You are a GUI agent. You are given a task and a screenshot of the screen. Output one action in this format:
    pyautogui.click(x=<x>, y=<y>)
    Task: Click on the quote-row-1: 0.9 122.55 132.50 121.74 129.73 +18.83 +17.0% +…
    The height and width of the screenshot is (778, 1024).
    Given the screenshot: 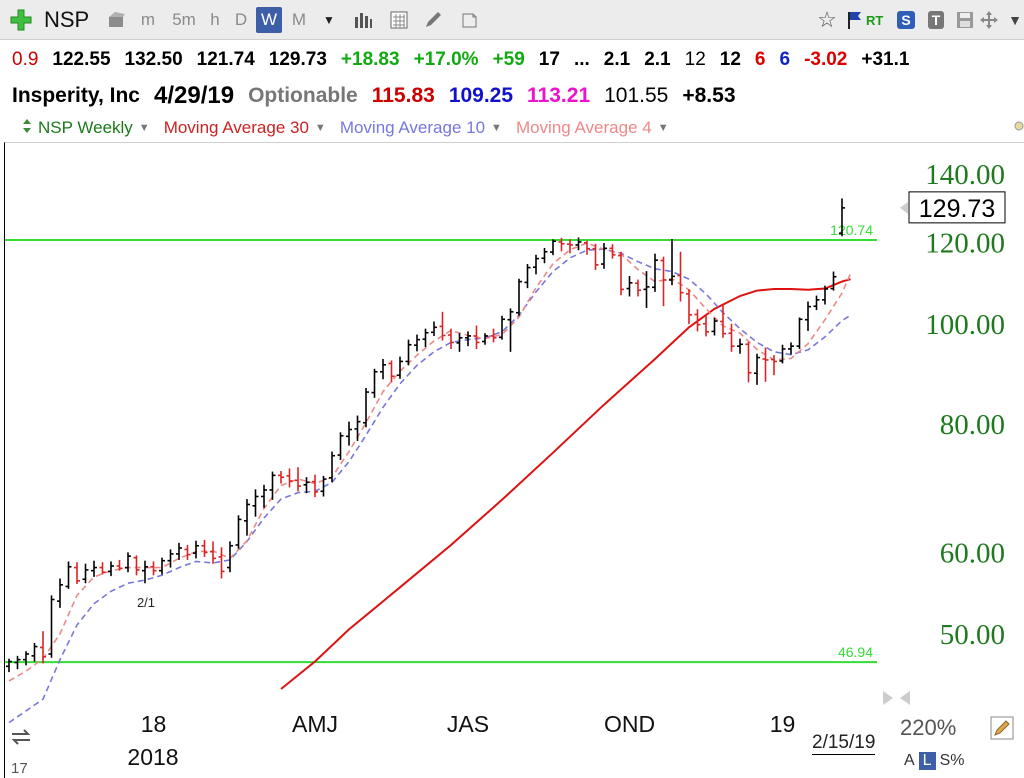 What is the action you would take?
    pyautogui.click(x=512, y=60)
    